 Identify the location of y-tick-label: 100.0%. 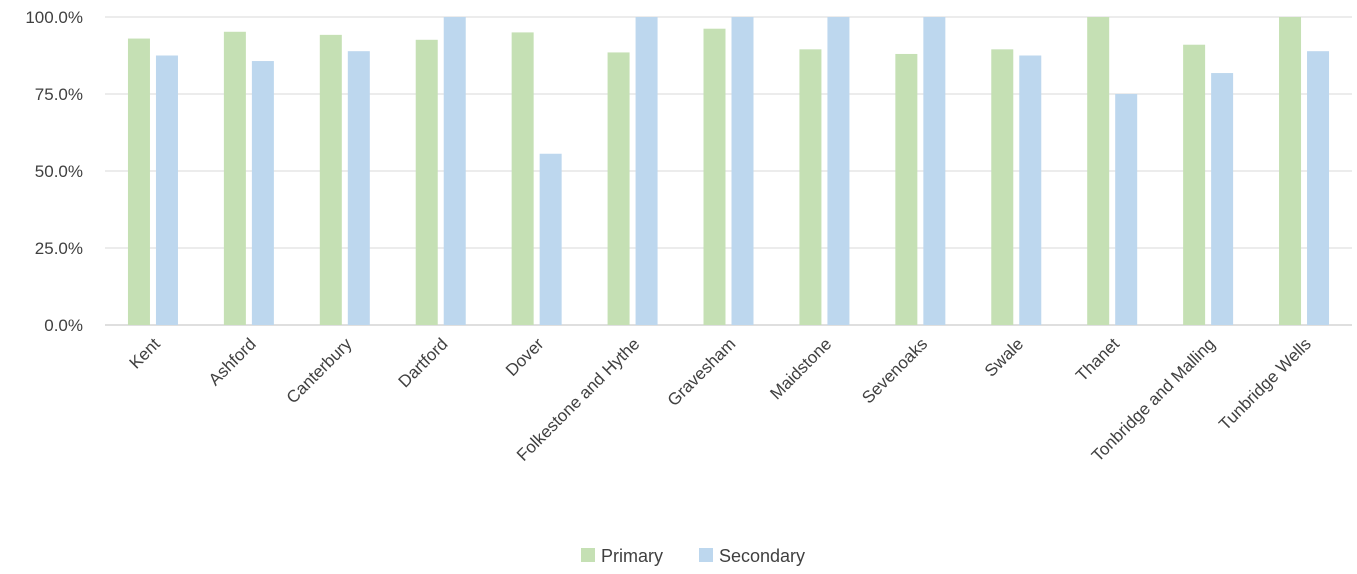
(54, 17).